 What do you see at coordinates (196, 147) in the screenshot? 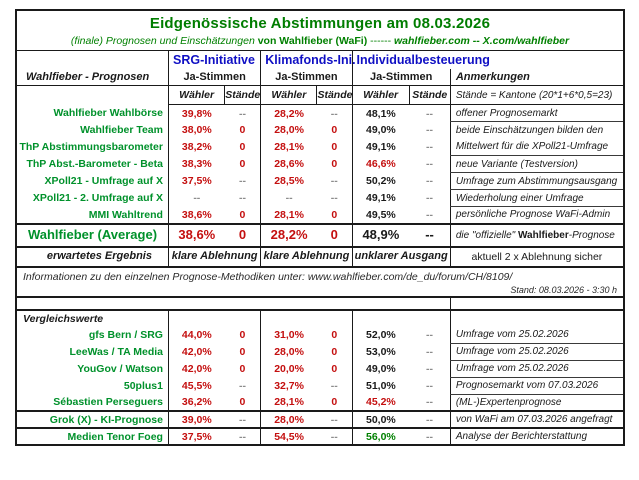
I see `cell-srg-voters: 38,2%` at bounding box center [196, 147].